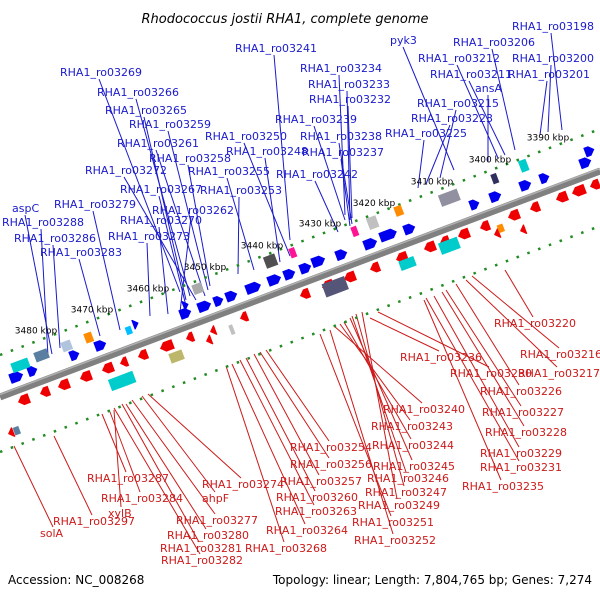 The width and height of the screenshot is (600, 600). What do you see at coordinates (341, 68) in the screenshot?
I see `forward-gene-label: RHA1_ro03234` at bounding box center [341, 68].